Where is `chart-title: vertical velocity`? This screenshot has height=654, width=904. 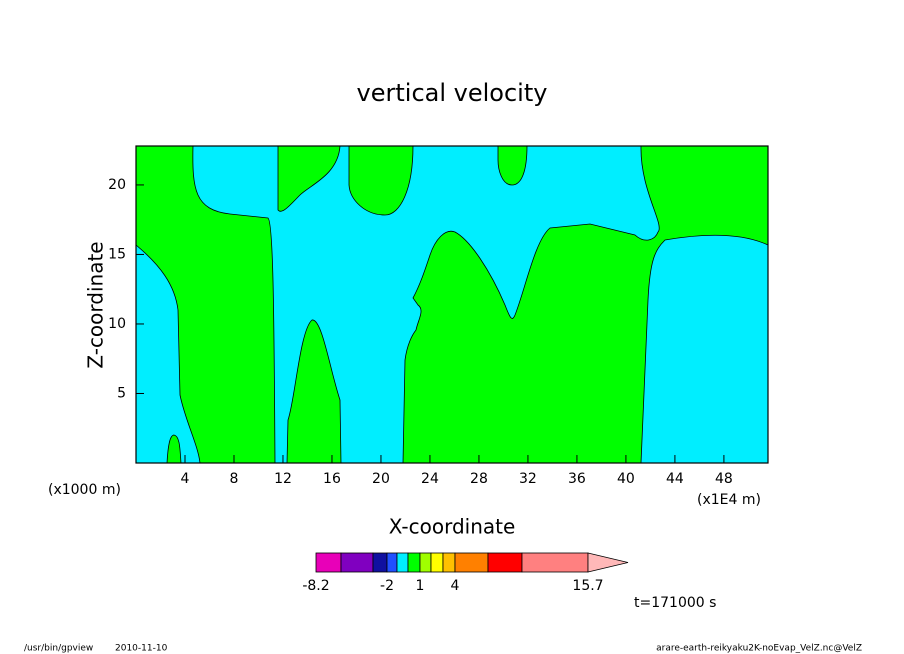 chart-title: vertical velocity is located at coordinates (452, 93).